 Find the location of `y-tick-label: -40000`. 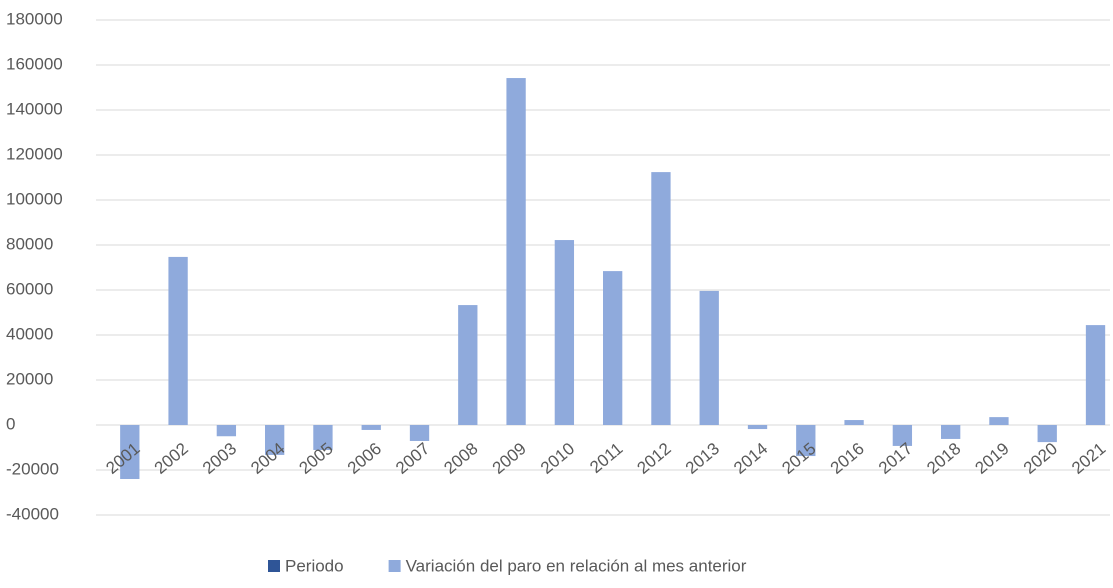

y-tick-label: -40000 is located at coordinates (32, 513).